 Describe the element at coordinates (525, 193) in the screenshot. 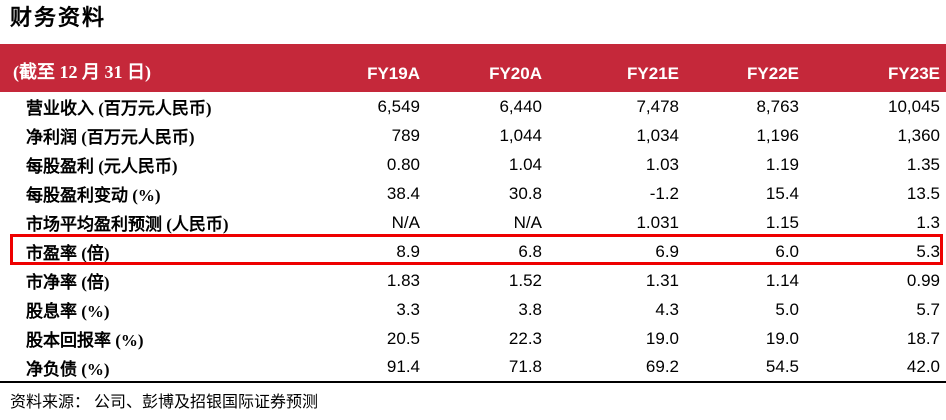

I see `cell-value: 30.8` at that location.